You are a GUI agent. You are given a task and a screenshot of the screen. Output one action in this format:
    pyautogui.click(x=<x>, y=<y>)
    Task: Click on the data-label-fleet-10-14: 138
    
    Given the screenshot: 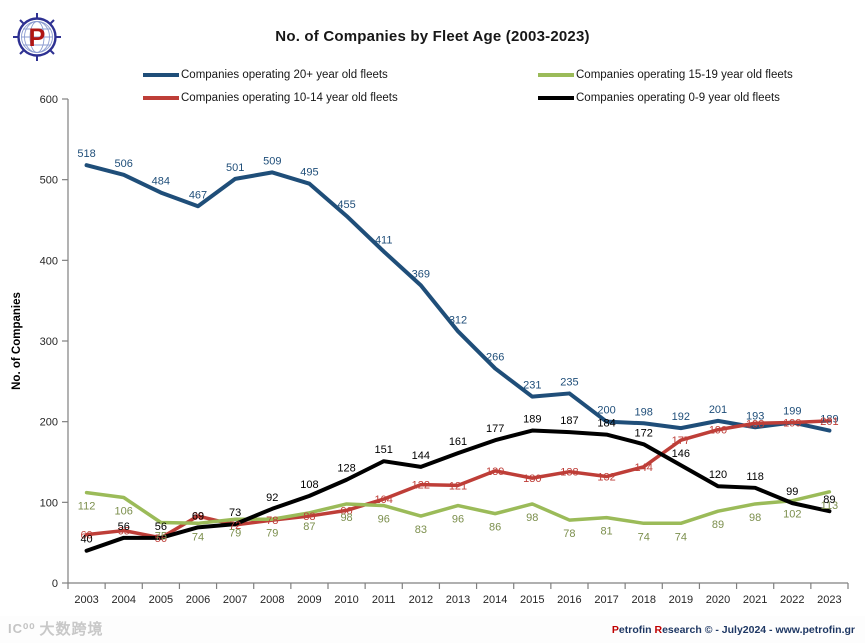 What is the action you would take?
    pyautogui.click(x=569, y=473)
    